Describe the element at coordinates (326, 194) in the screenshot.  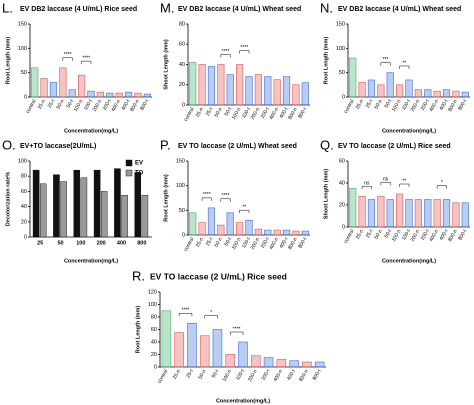
I see `y-axis-label: Shoot Length (mm)` at that location.